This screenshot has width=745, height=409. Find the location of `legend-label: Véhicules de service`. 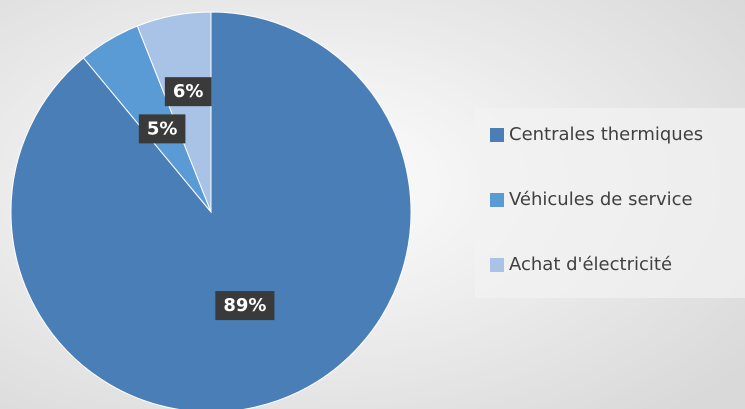

legend-label: Véhicules de service is located at coordinates (601, 199).